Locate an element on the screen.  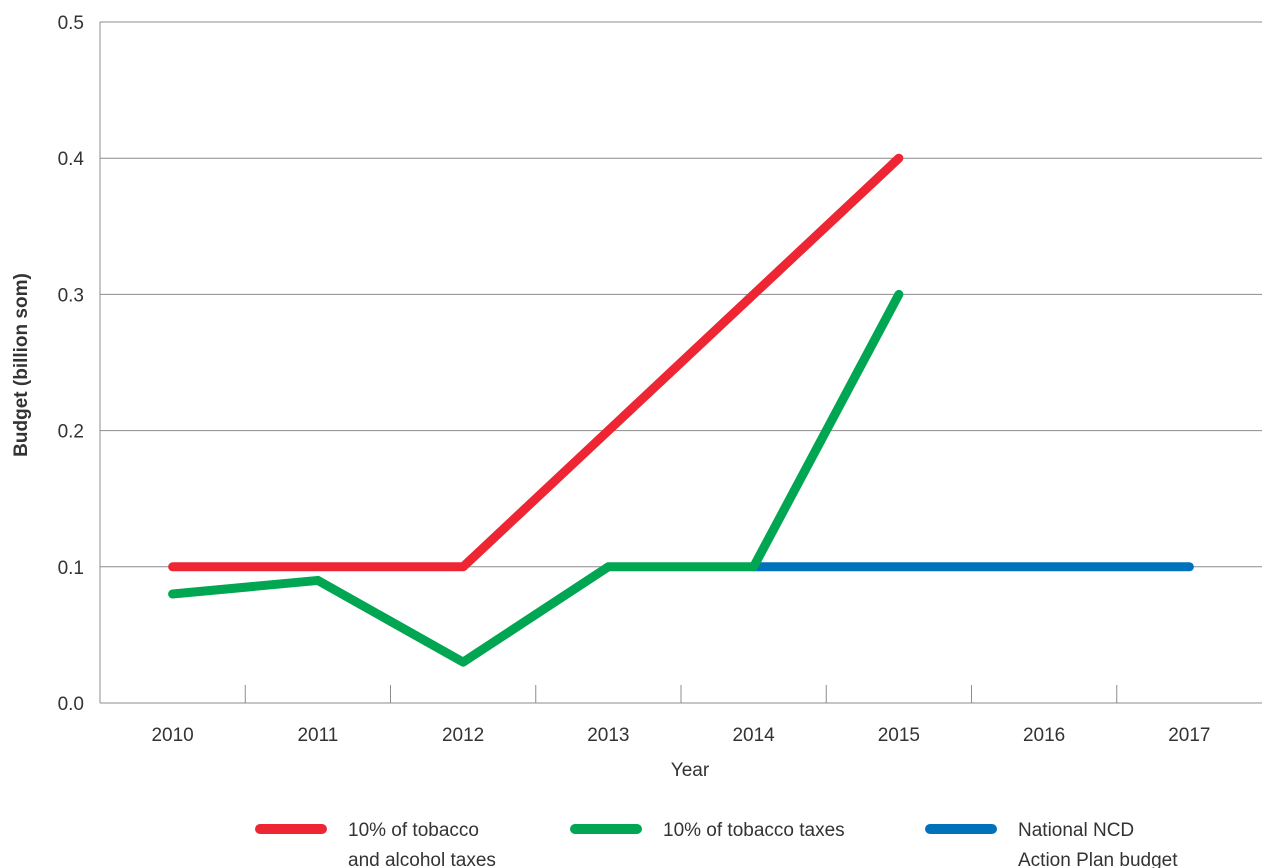
x-tick-label-2014: 2014 is located at coordinates (753, 735).